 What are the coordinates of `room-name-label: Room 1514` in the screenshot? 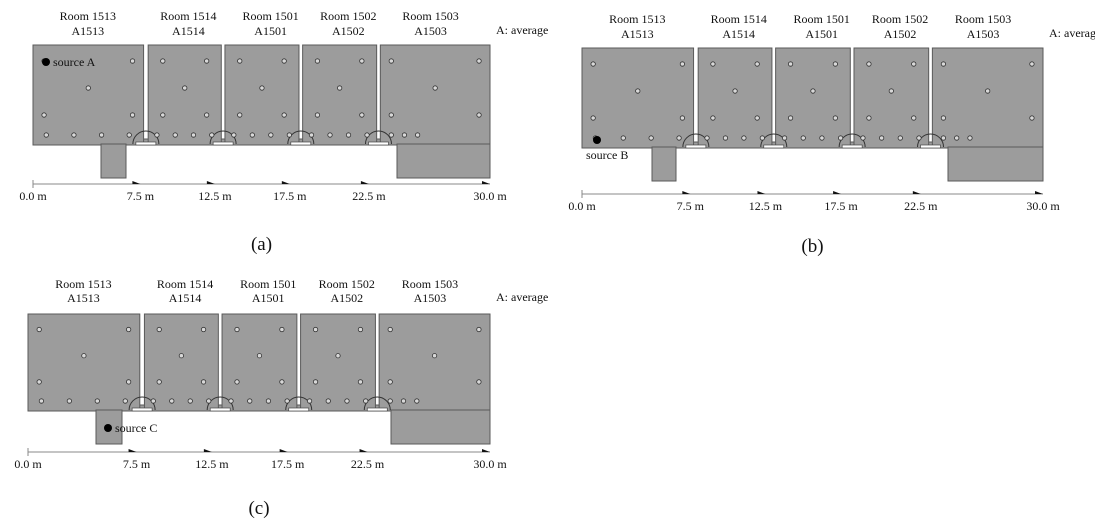 It's located at (739, 19).